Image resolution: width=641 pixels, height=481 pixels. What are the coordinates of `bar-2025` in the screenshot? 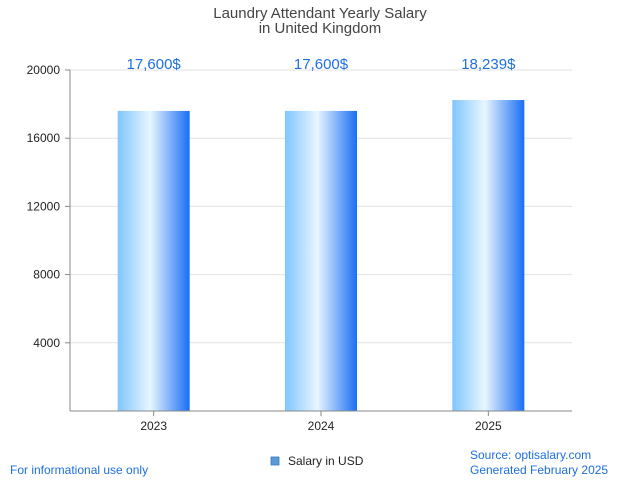 It's located at (488, 255).